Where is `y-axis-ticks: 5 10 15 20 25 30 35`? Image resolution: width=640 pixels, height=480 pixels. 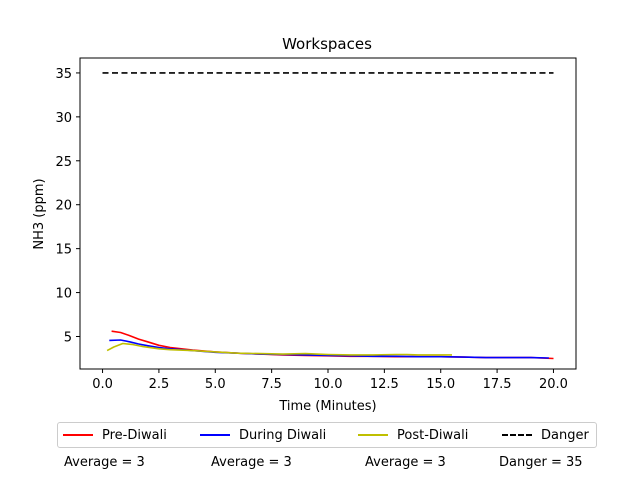 y-axis-ticks: 5 10 15 20 25 30 35 is located at coordinates (67, 206).